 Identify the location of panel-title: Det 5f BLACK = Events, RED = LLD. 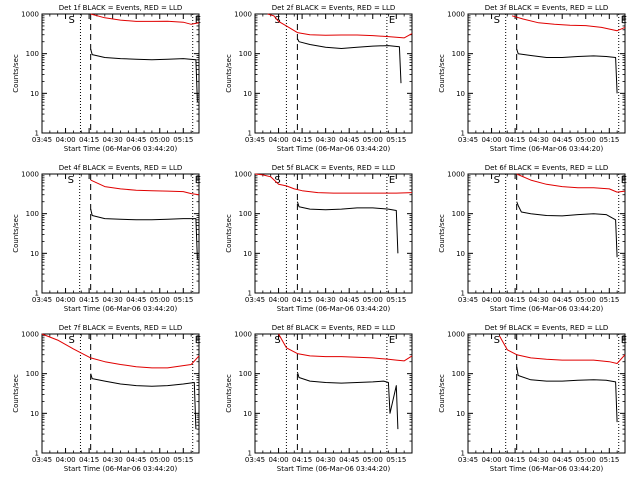
(333, 168).